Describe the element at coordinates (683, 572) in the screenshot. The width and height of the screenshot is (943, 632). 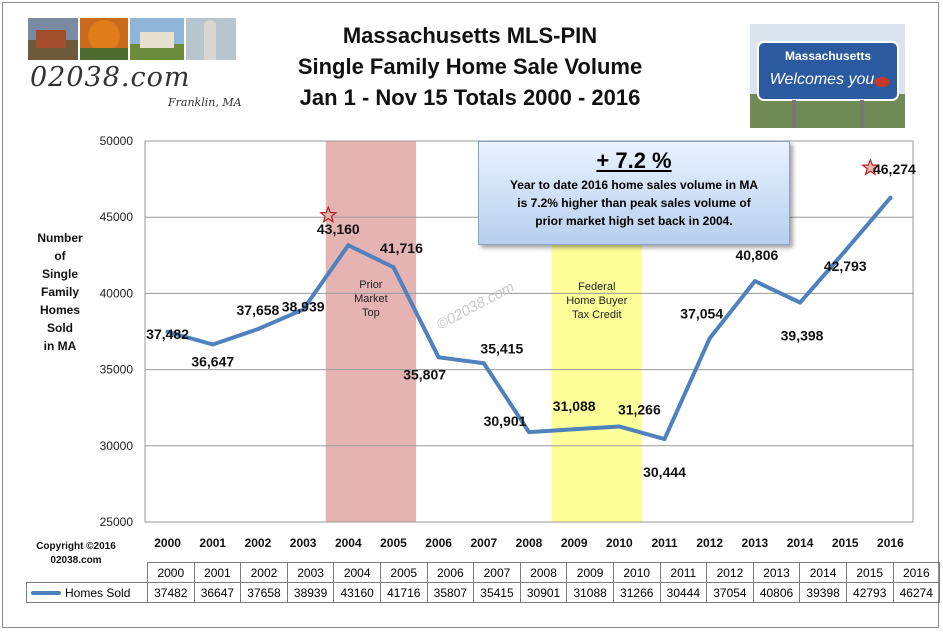
I see `data-table-year-cell: 2011` at that location.